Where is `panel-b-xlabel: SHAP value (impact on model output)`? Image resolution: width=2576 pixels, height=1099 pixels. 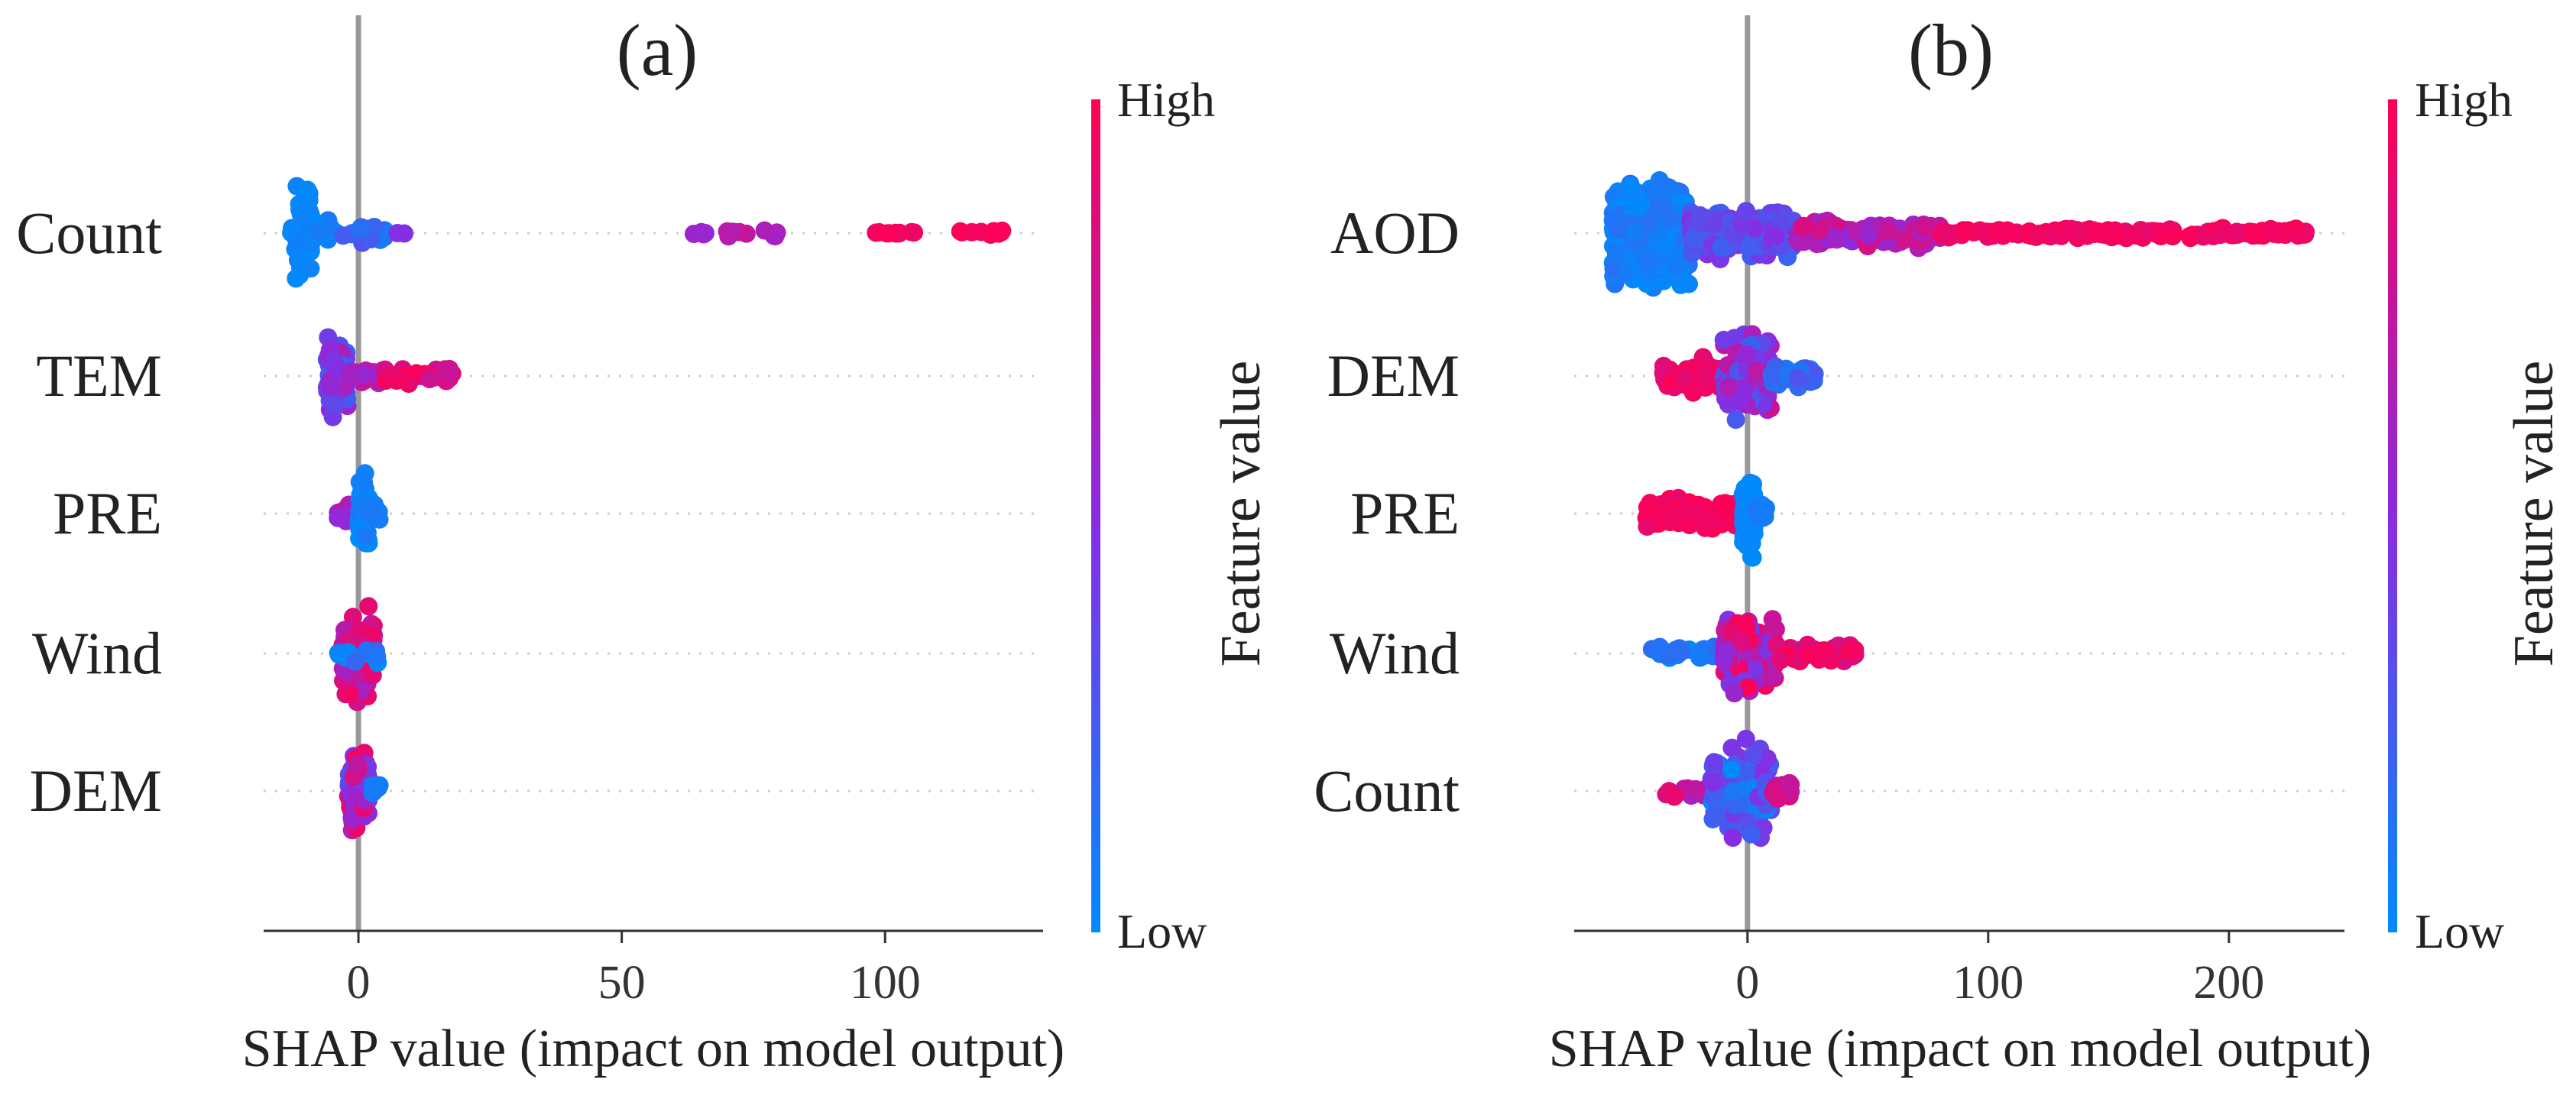
panel-b-xlabel: SHAP value (impact on model output) is located at coordinates (1960, 1049).